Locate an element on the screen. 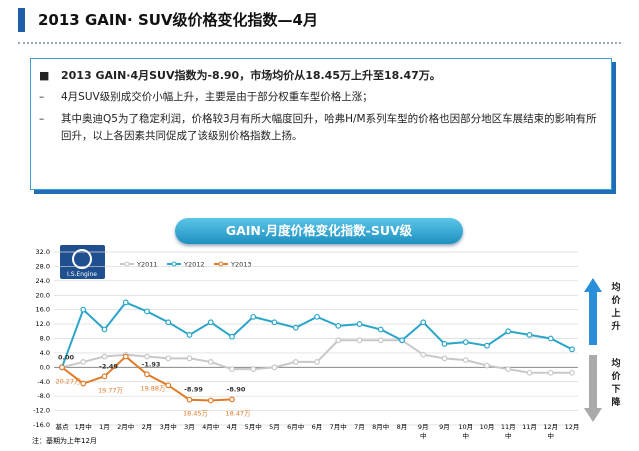 Image resolution: width=639 pixels, height=451 pixels. y-tick-label: 0.0 is located at coordinates (45, 367).